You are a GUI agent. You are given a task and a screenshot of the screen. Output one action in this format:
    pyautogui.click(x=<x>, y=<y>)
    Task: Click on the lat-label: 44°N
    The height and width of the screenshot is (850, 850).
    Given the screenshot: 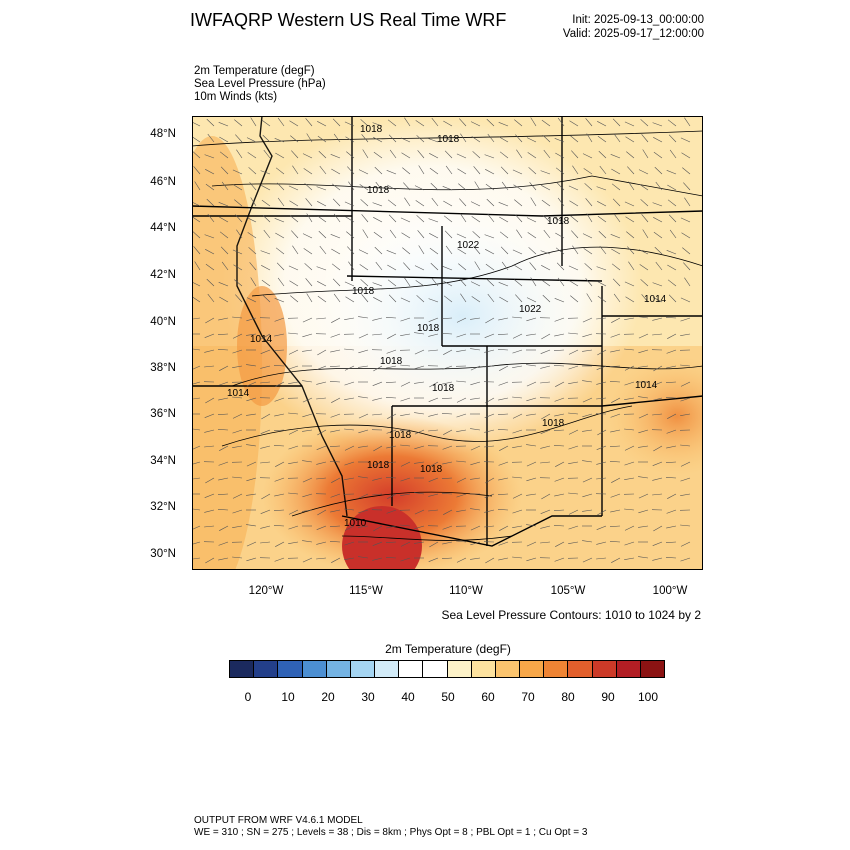 What is the action you would take?
    pyautogui.click(x=163, y=228)
    